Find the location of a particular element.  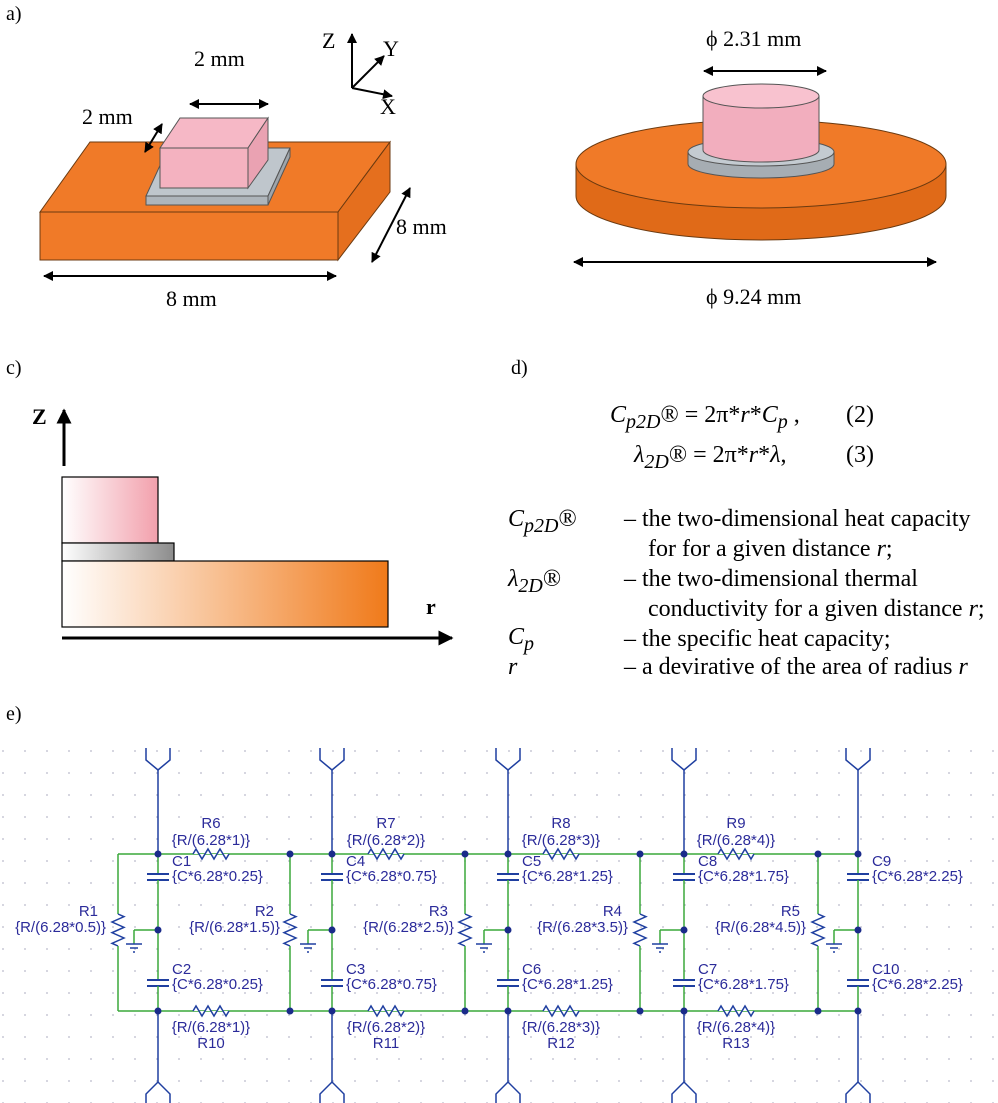

resistor-top-name: R6 is located at coordinates (210, 823).